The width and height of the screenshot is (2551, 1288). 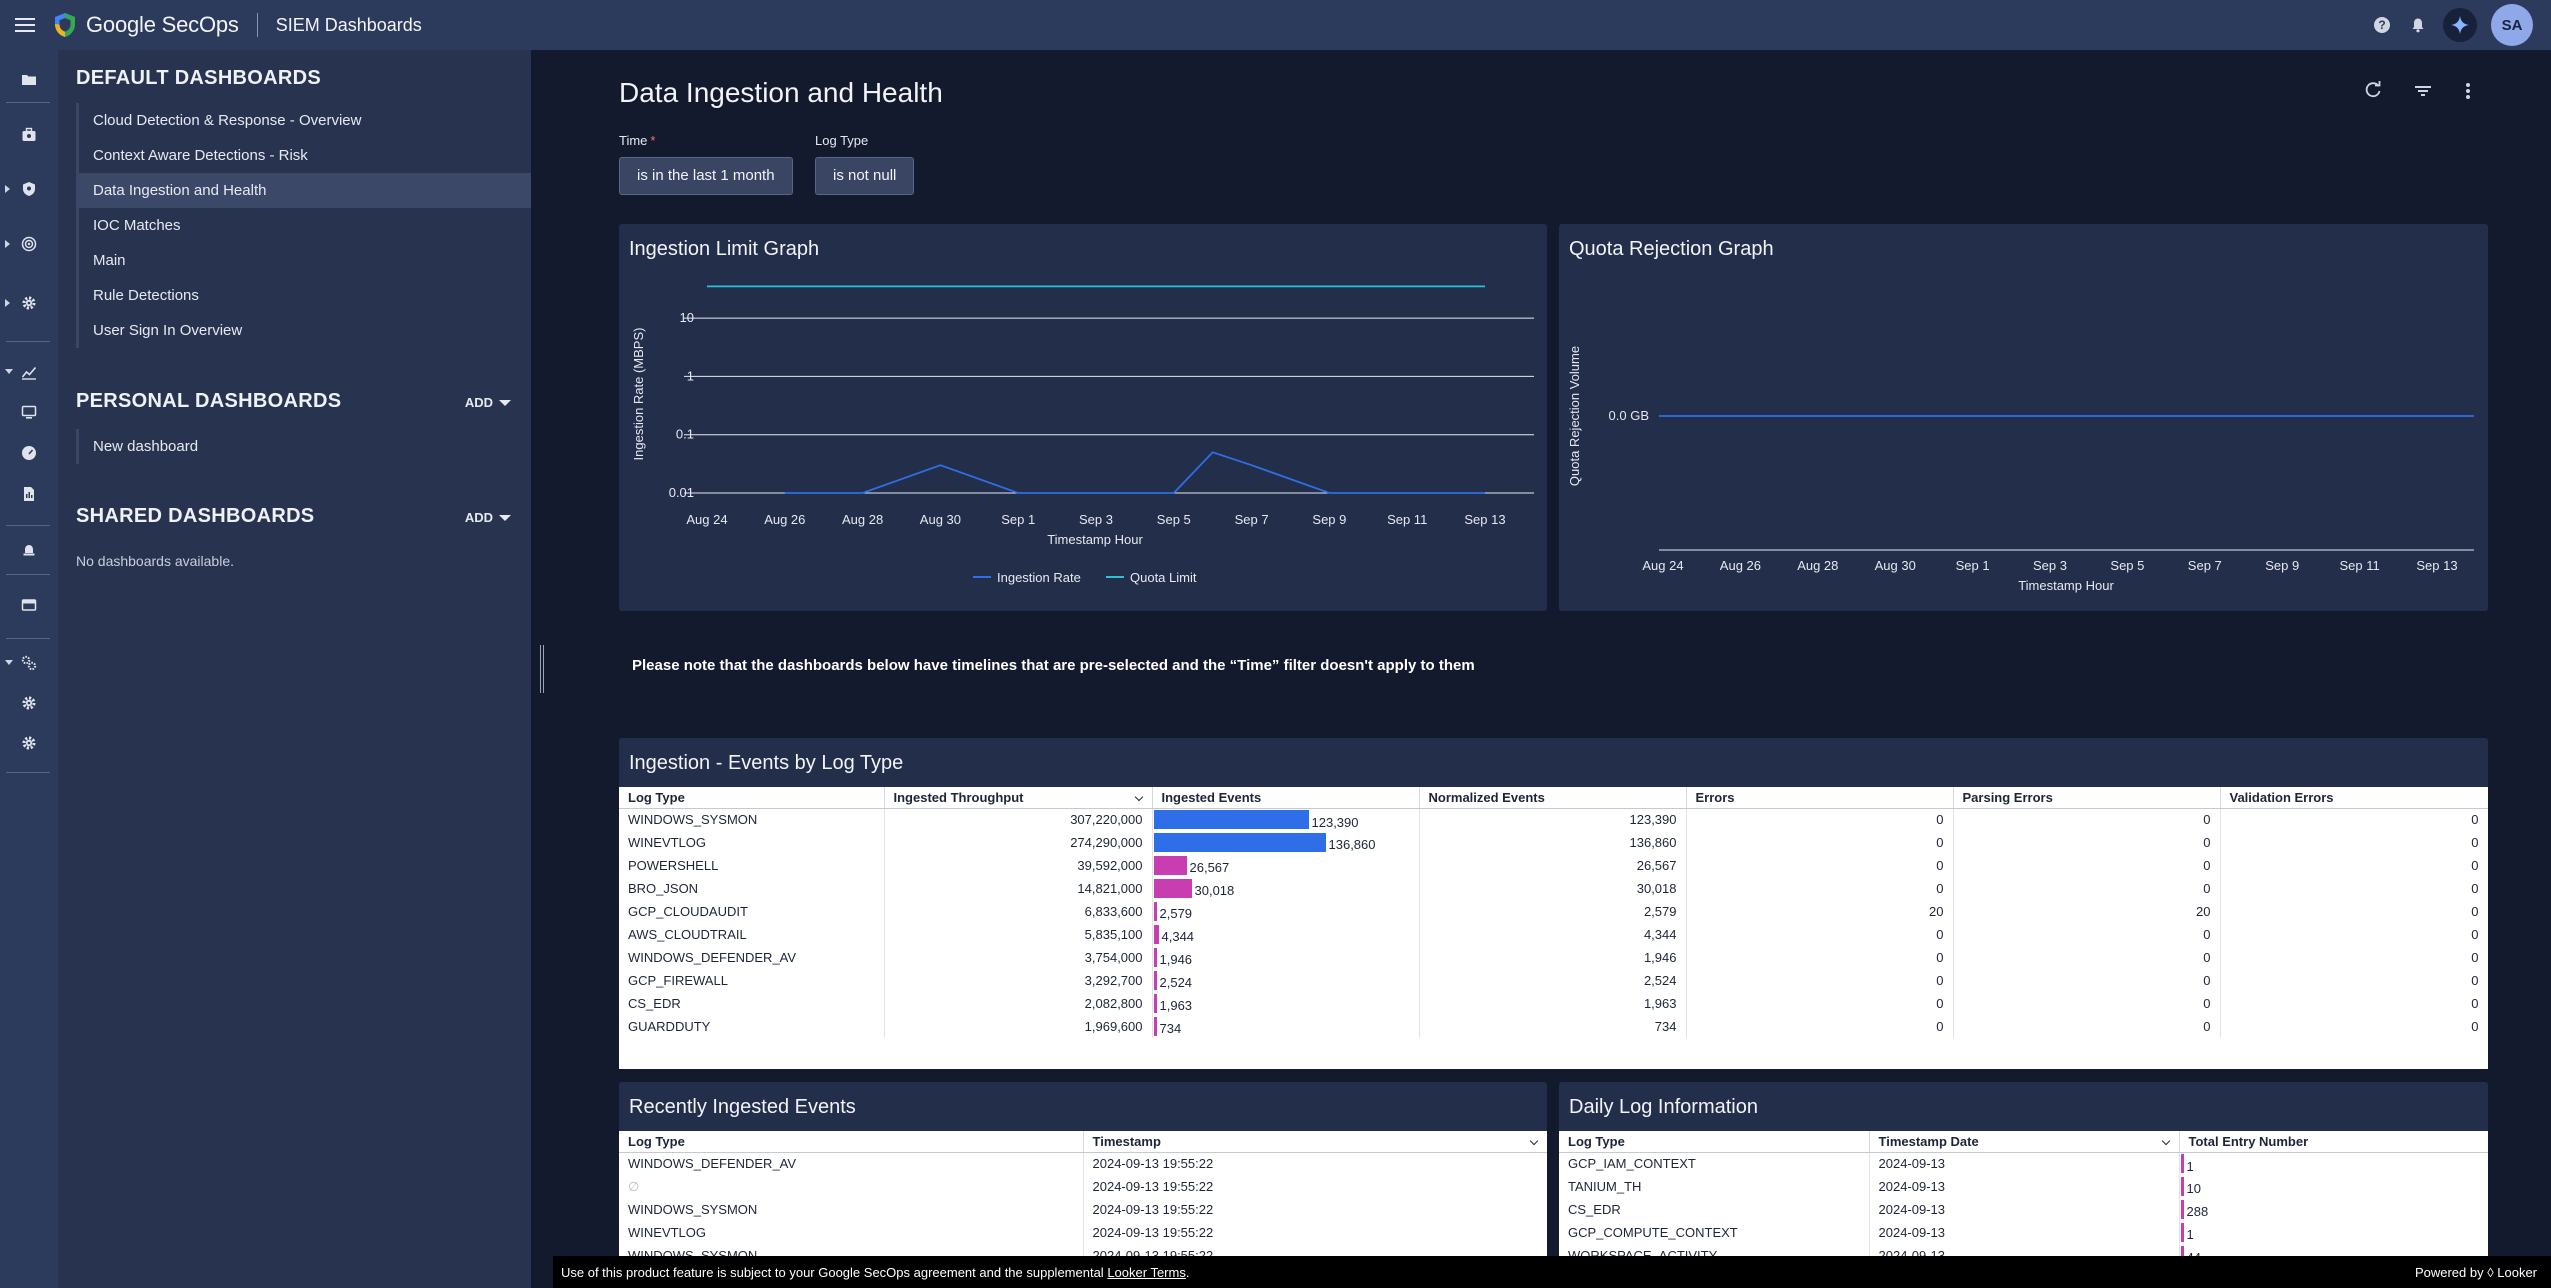 What do you see at coordinates (29, 494) in the screenshot?
I see `report-icon` at bounding box center [29, 494].